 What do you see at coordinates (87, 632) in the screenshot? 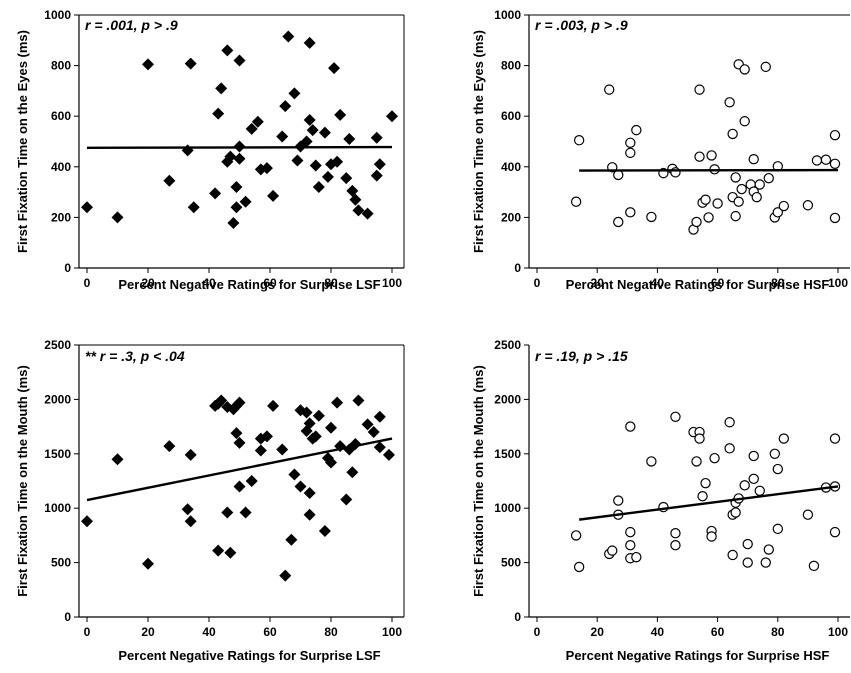
I see `x-tick-label: 0` at bounding box center [87, 632].